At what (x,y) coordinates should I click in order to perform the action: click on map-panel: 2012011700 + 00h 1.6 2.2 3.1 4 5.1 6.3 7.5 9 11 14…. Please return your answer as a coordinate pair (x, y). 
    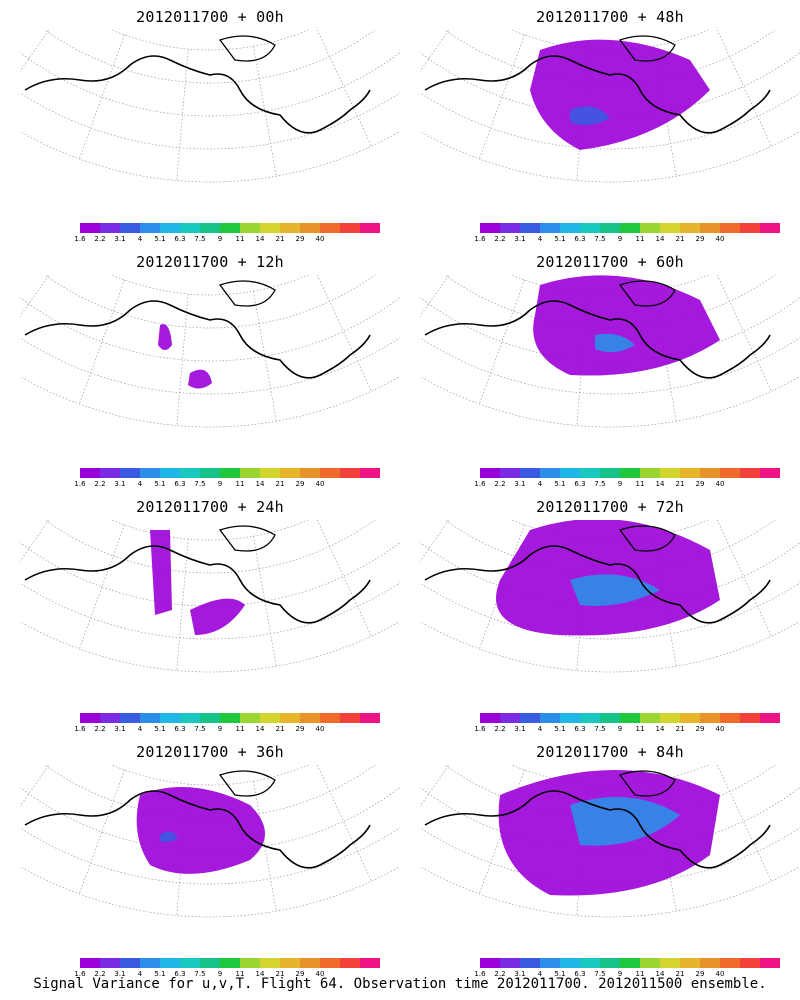
    Looking at the image, I should click on (210, 121).